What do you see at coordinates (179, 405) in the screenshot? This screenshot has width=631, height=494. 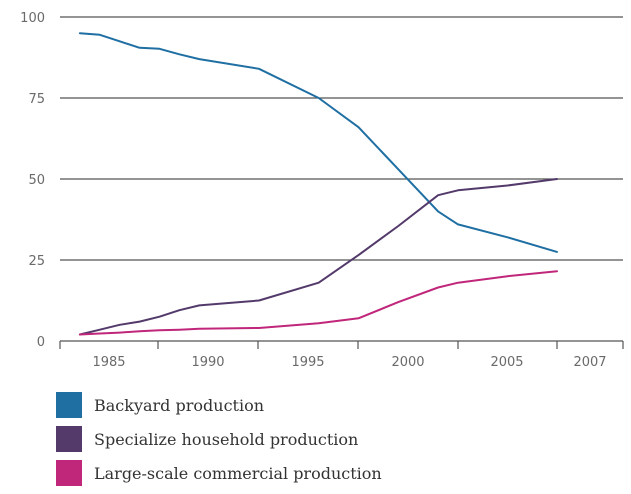 I see `legend-label-backyard: Backyard production` at bounding box center [179, 405].